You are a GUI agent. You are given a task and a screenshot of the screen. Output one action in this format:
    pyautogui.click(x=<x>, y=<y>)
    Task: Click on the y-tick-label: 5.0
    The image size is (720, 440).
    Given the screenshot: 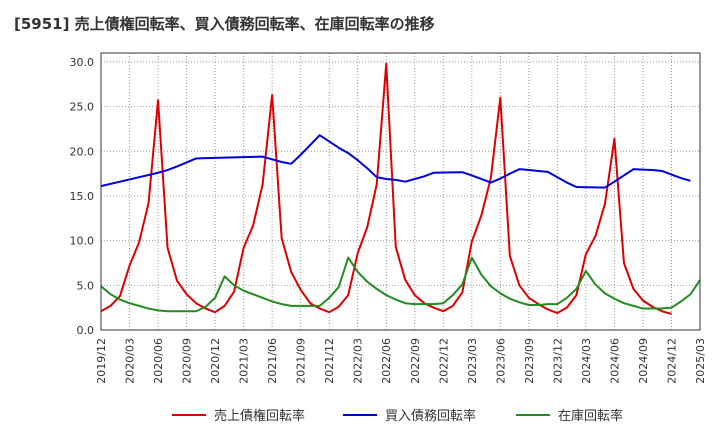 What is the action you would take?
    pyautogui.click(x=86, y=285)
    